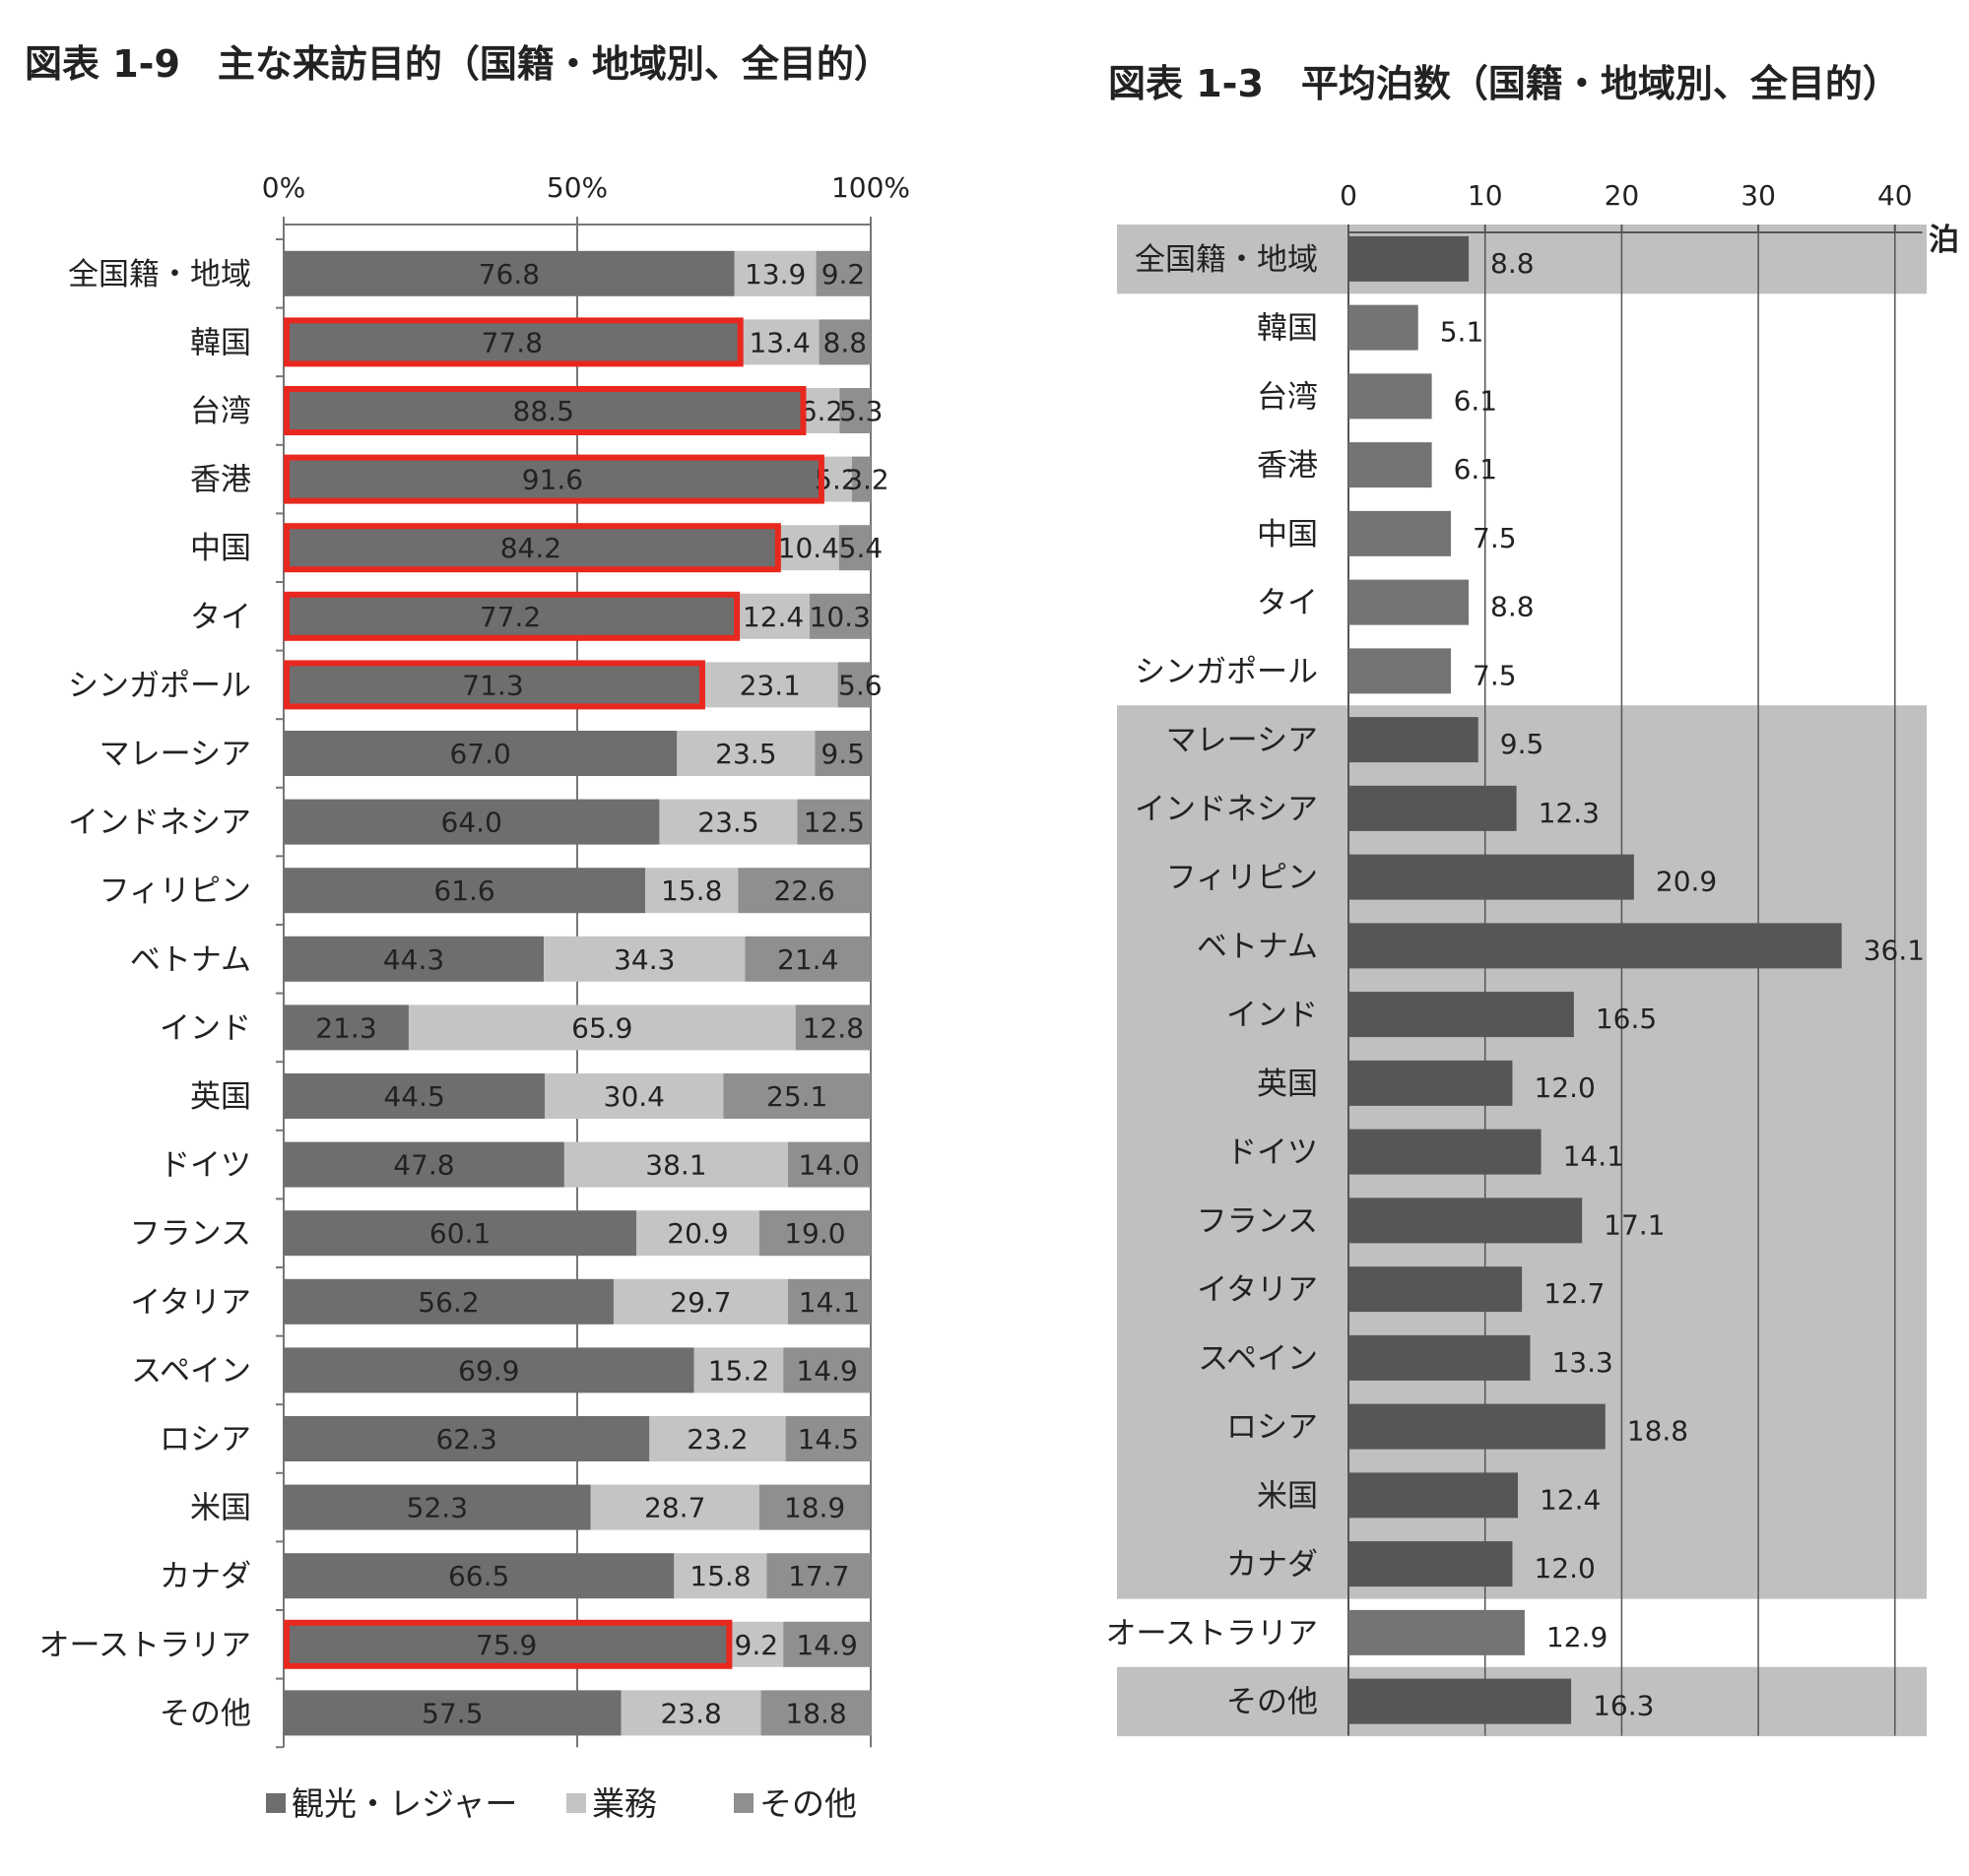 The image size is (1969, 1876). What do you see at coordinates (1574, 1294) in the screenshot?
I see `data-label: 12.7` at bounding box center [1574, 1294].